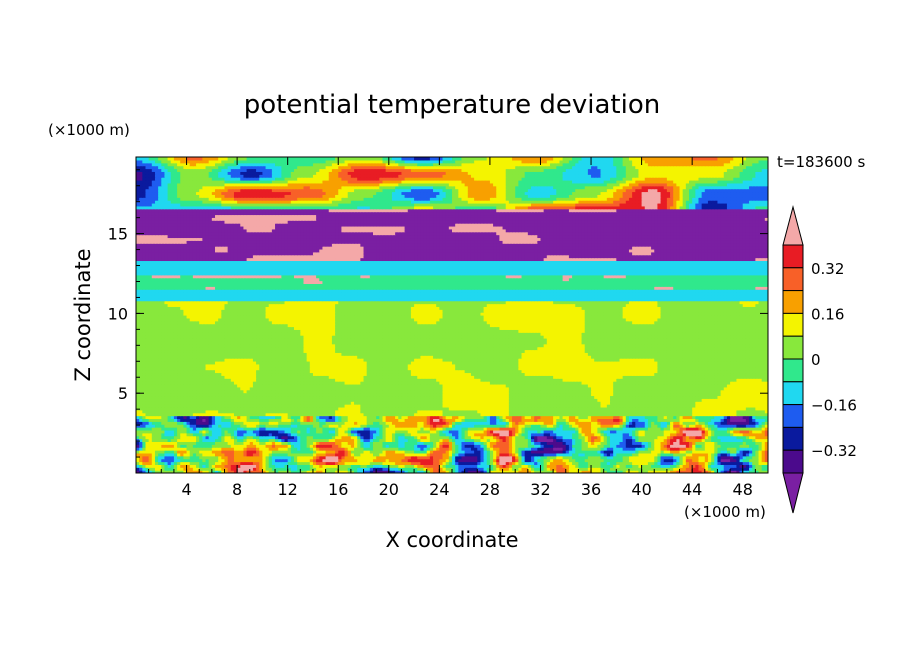  I want to click on y-unit-label: (×1000 m), so click(89, 130).